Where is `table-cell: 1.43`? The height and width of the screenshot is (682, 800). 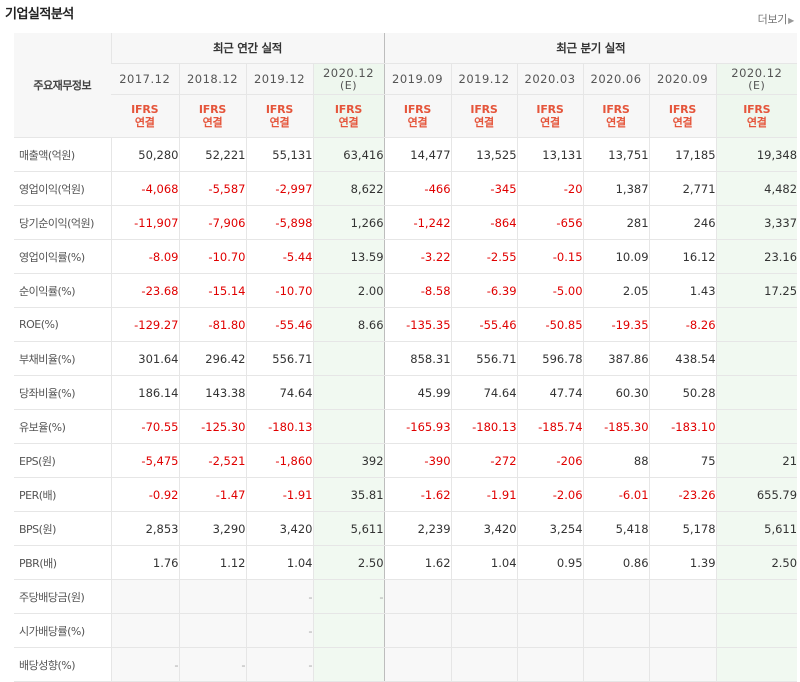 table-cell: 1.43 is located at coordinates (682, 290).